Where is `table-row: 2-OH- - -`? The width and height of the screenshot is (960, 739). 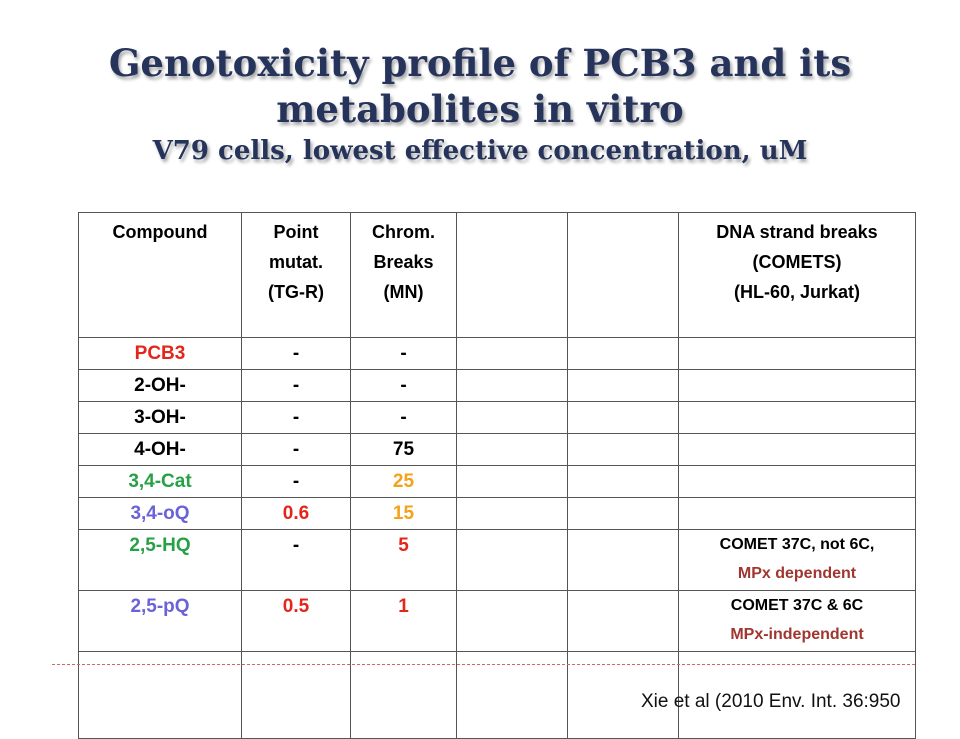 table-row: 2-OH- - - is located at coordinates (497, 385).